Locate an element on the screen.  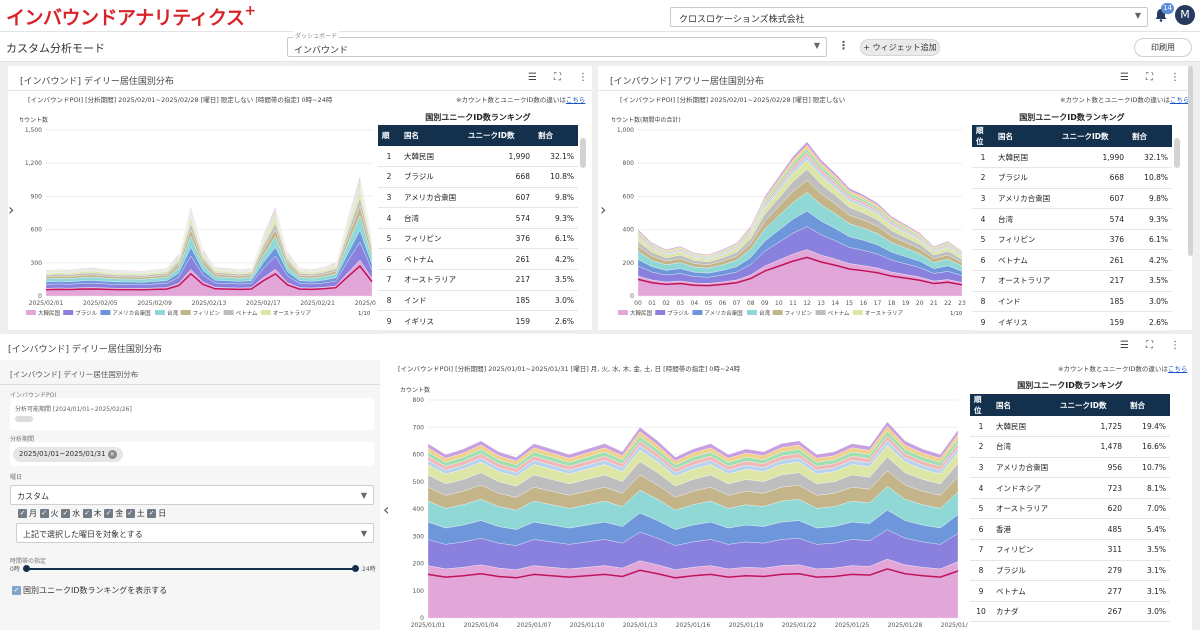
cell-rank: 2 is located at coordinates (981, 447).